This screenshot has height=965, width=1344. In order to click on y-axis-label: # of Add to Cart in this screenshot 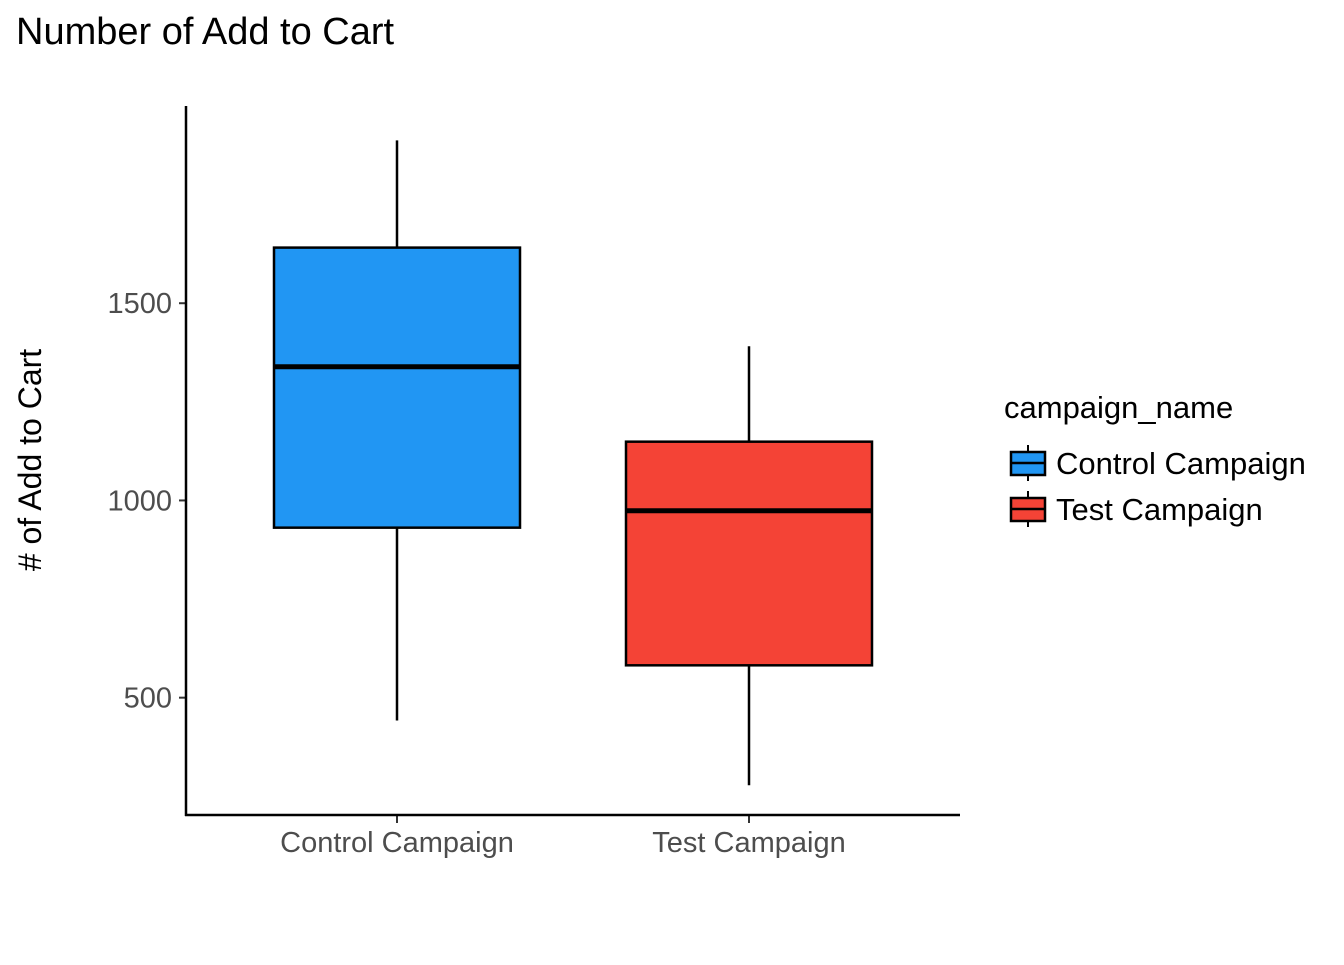, I will do `click(30, 460)`.